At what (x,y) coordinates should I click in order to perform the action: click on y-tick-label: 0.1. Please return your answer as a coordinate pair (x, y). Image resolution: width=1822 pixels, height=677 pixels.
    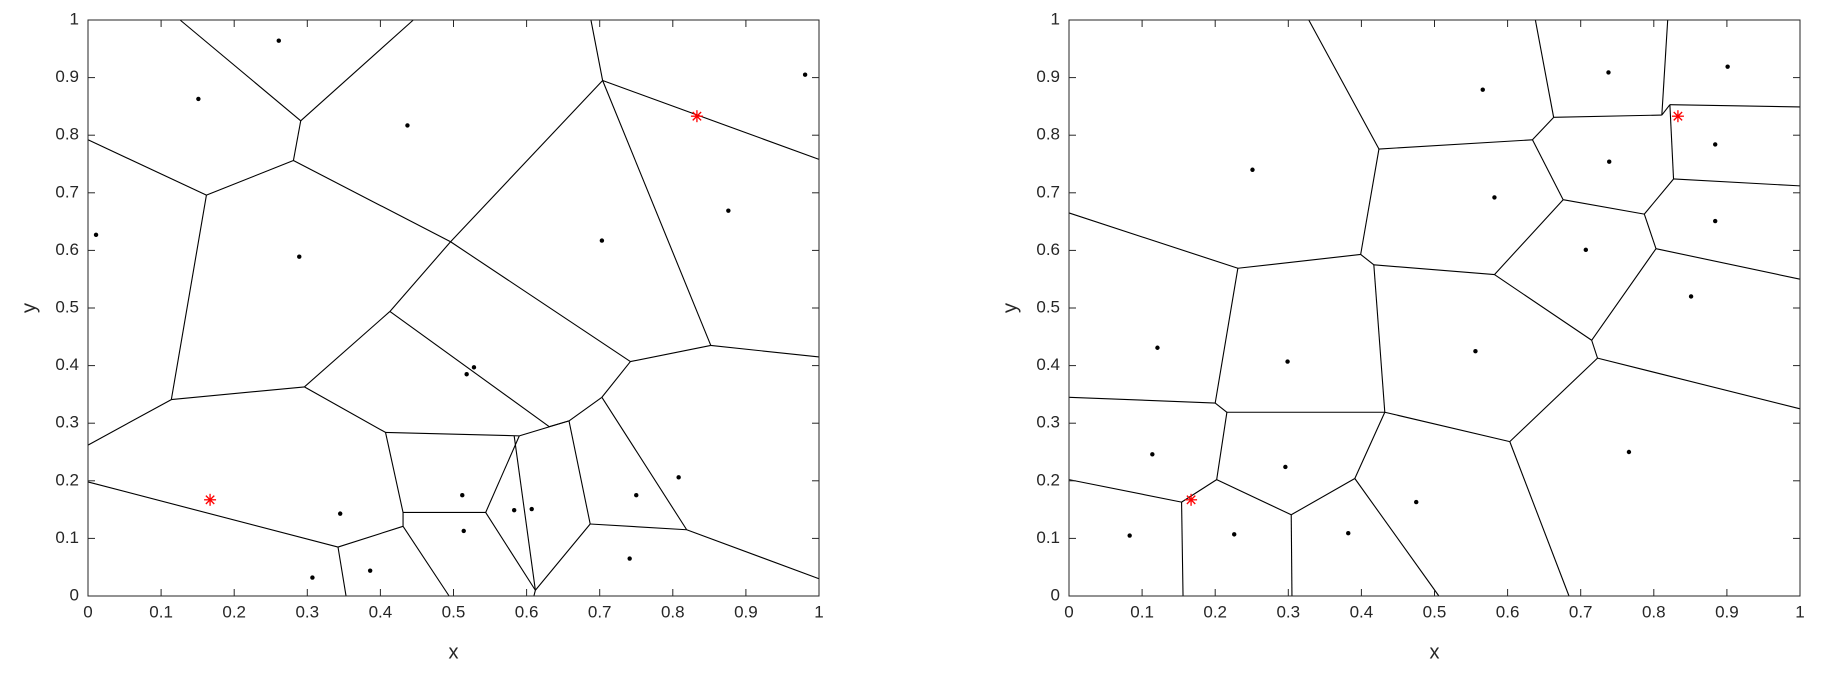
    Looking at the image, I should click on (1048, 537).